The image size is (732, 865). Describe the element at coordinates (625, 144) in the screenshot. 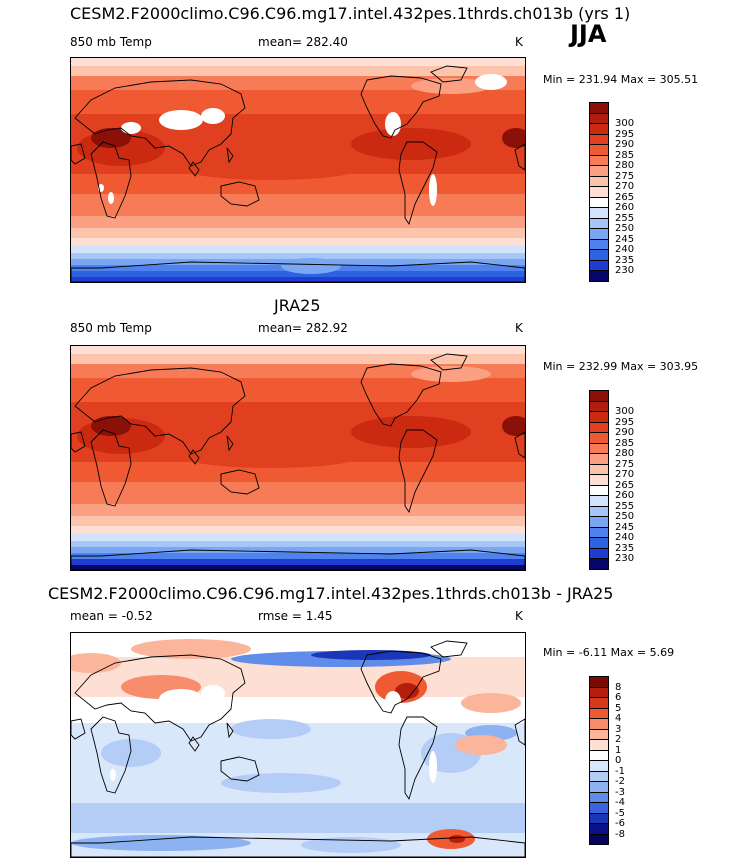

I see `colorbar-tick-label: 290` at that location.